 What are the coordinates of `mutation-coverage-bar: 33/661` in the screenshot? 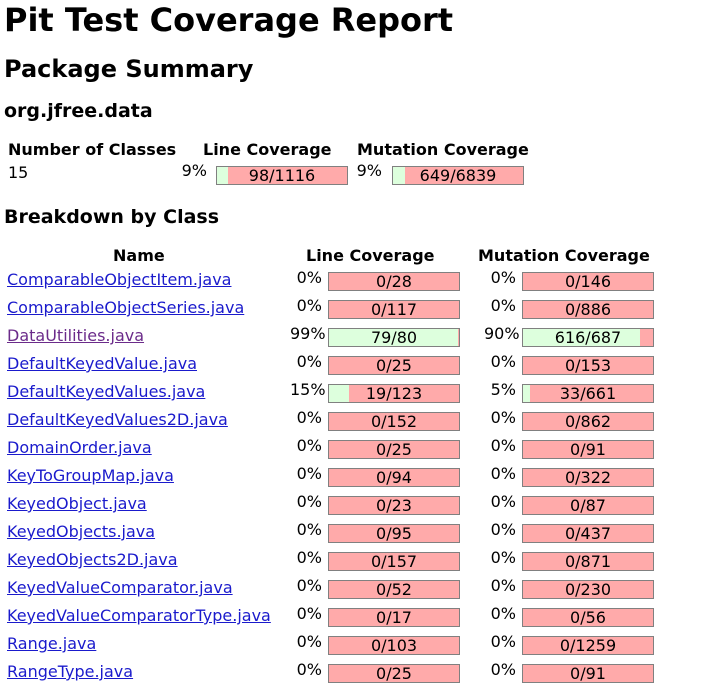 It's located at (588, 393).